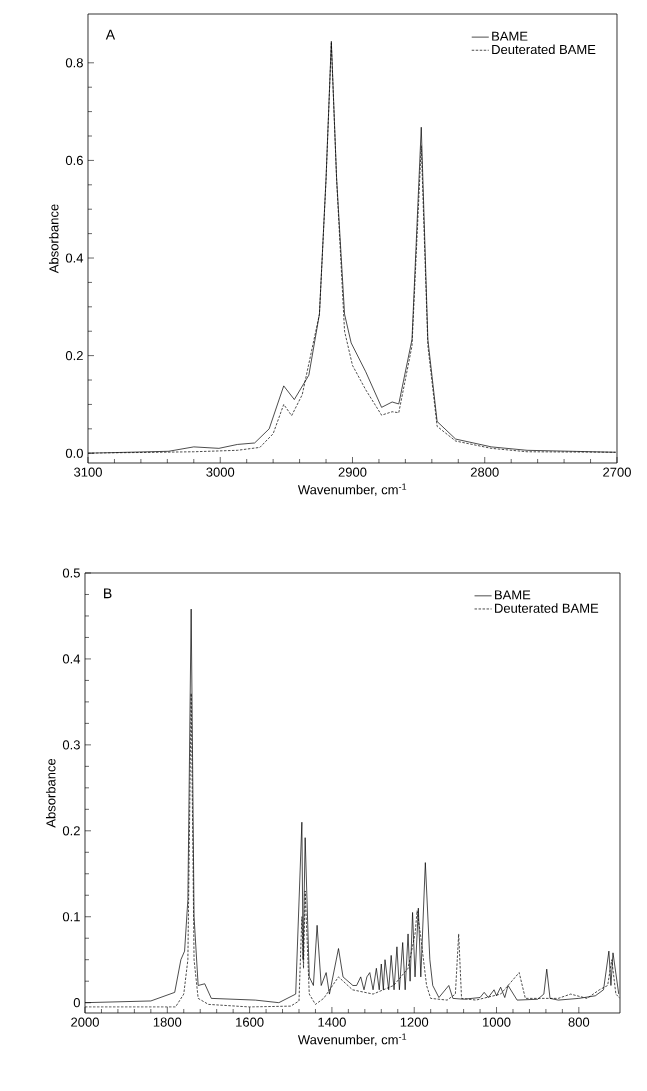  I want to click on x-tick-label: 1400, so click(332, 1022).